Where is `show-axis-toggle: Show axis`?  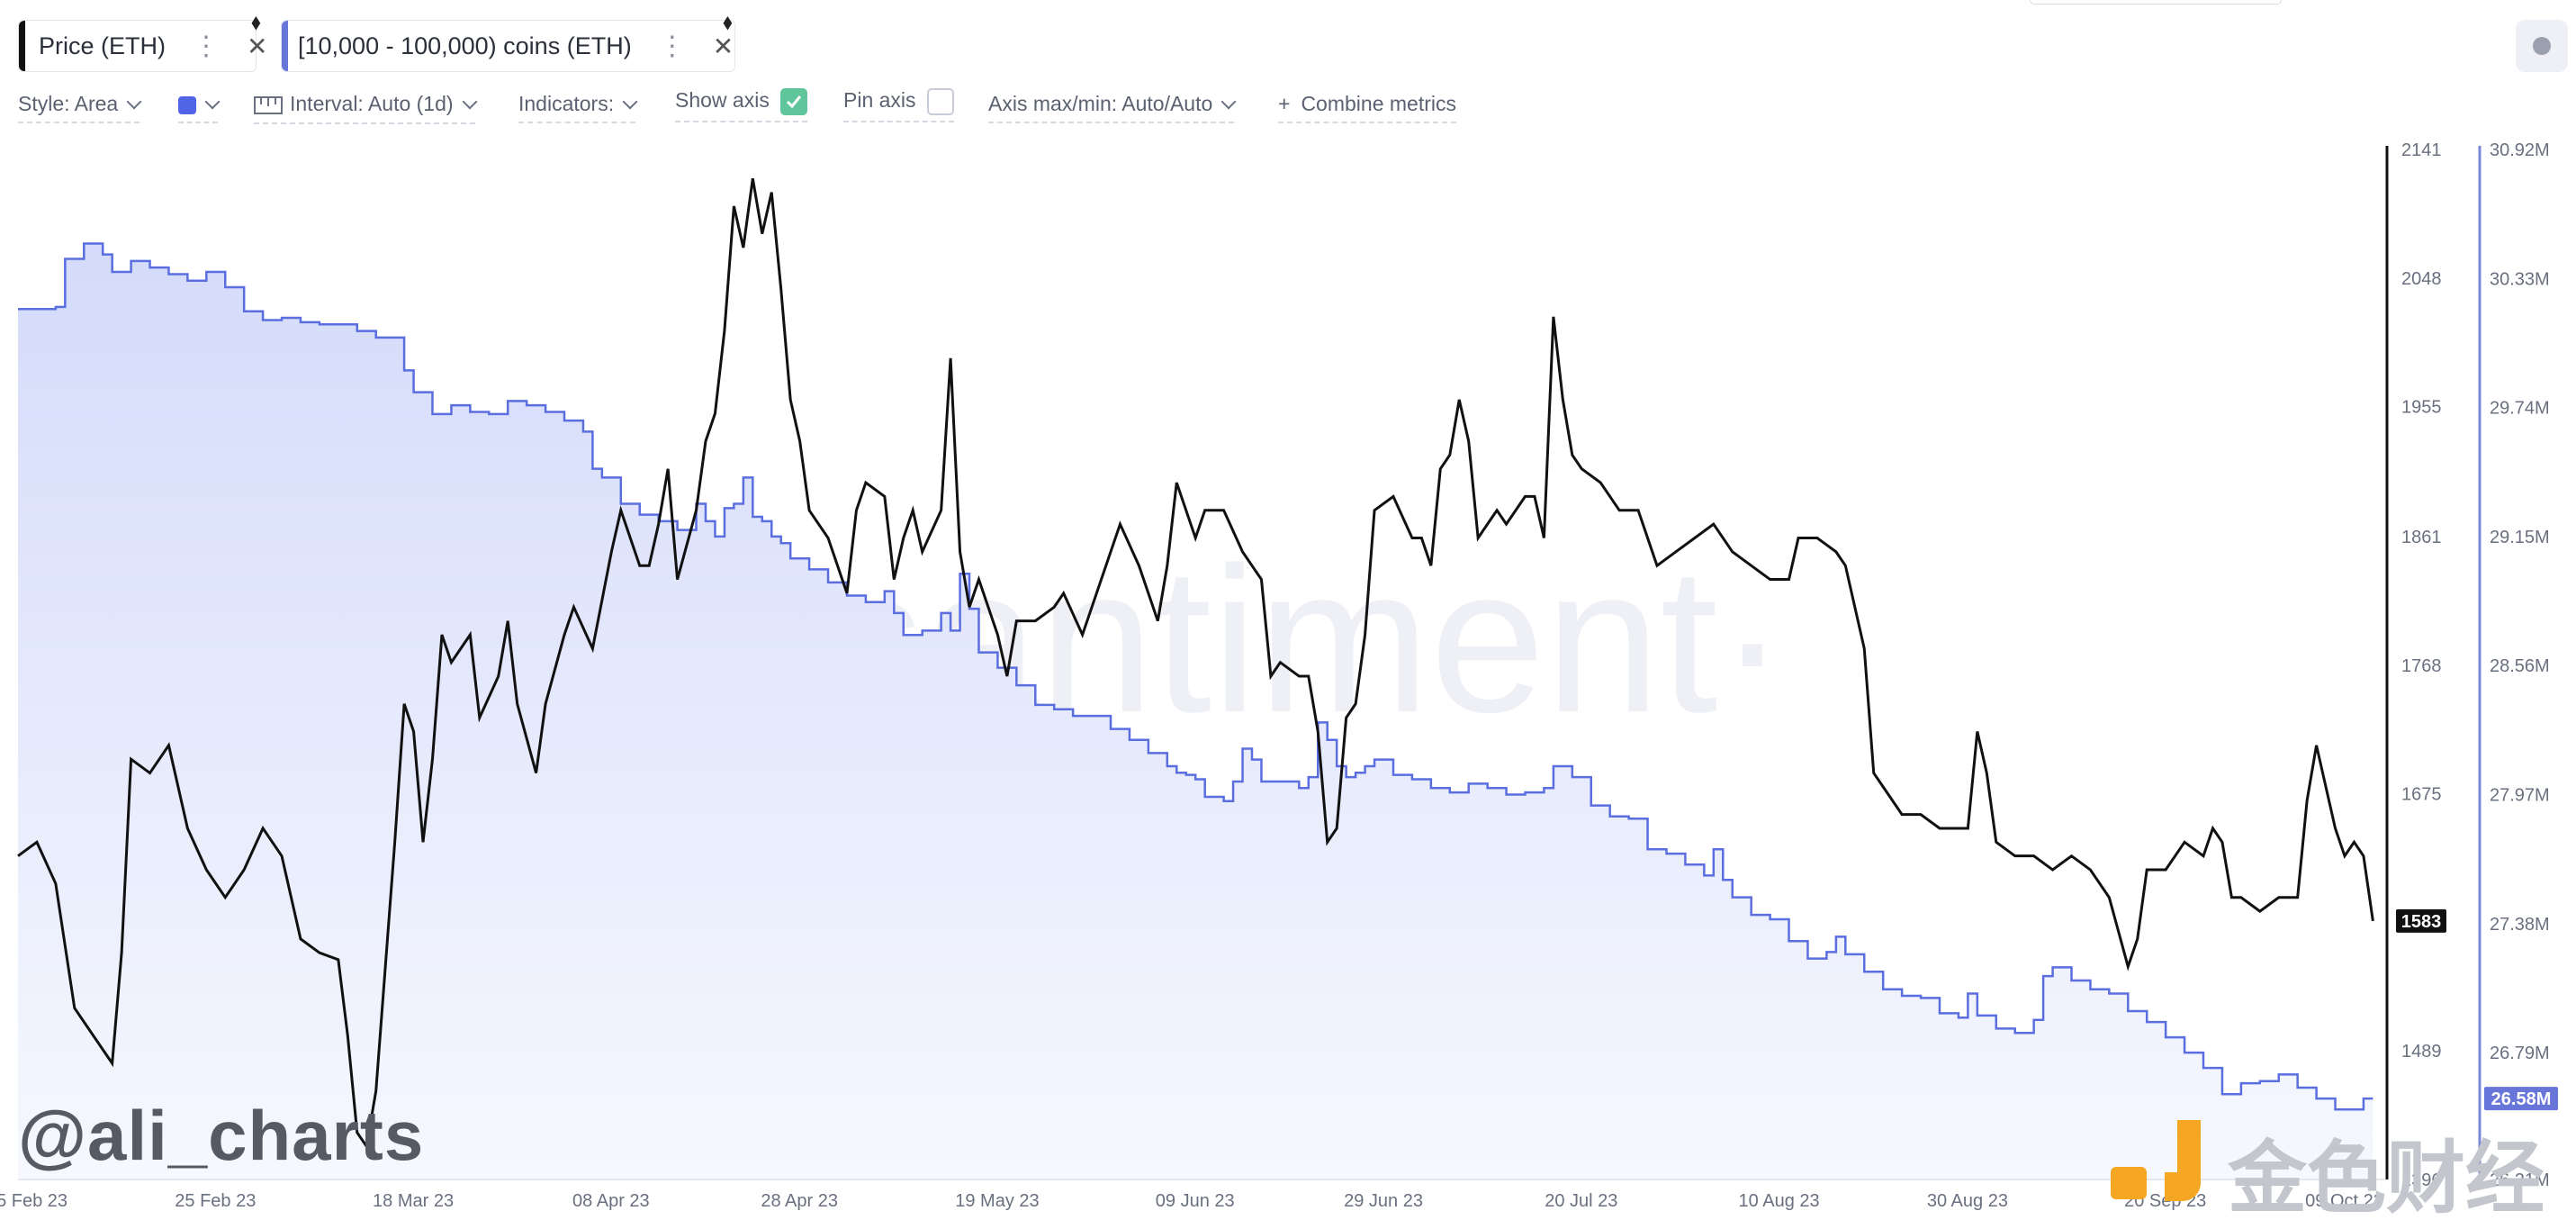 show-axis-toggle: Show axis is located at coordinates (741, 105).